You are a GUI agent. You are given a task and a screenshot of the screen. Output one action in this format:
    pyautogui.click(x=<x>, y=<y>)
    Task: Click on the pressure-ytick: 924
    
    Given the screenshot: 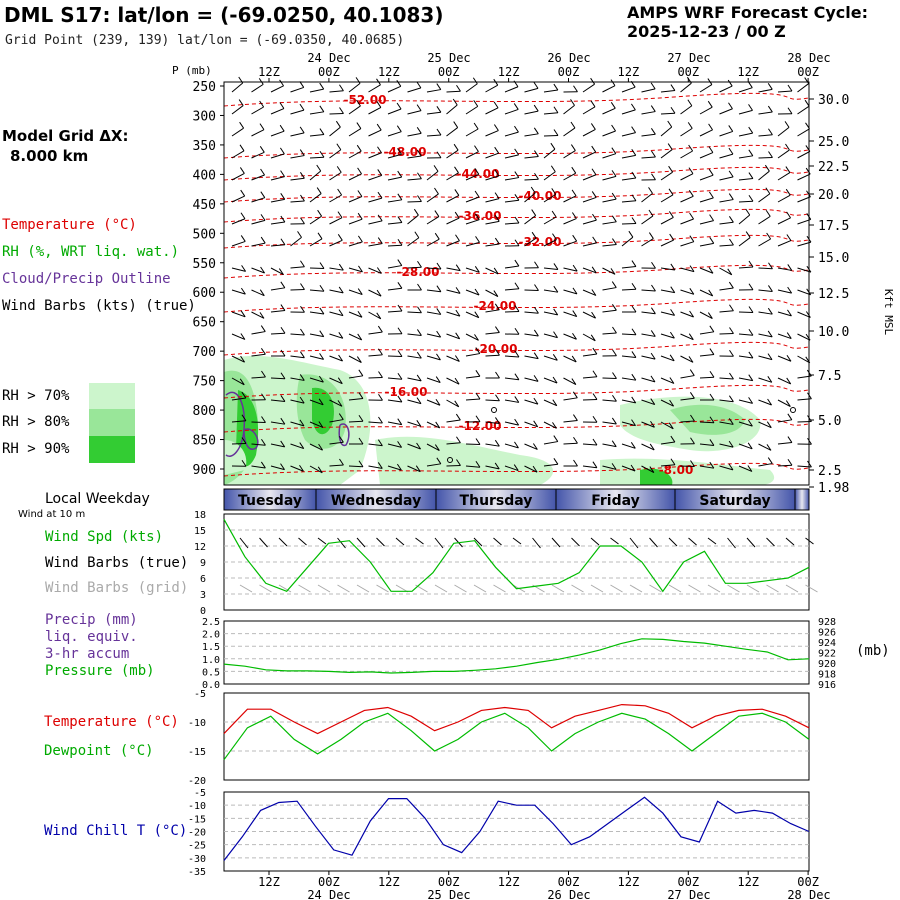 What is the action you would take?
    pyautogui.click(x=827, y=643)
    